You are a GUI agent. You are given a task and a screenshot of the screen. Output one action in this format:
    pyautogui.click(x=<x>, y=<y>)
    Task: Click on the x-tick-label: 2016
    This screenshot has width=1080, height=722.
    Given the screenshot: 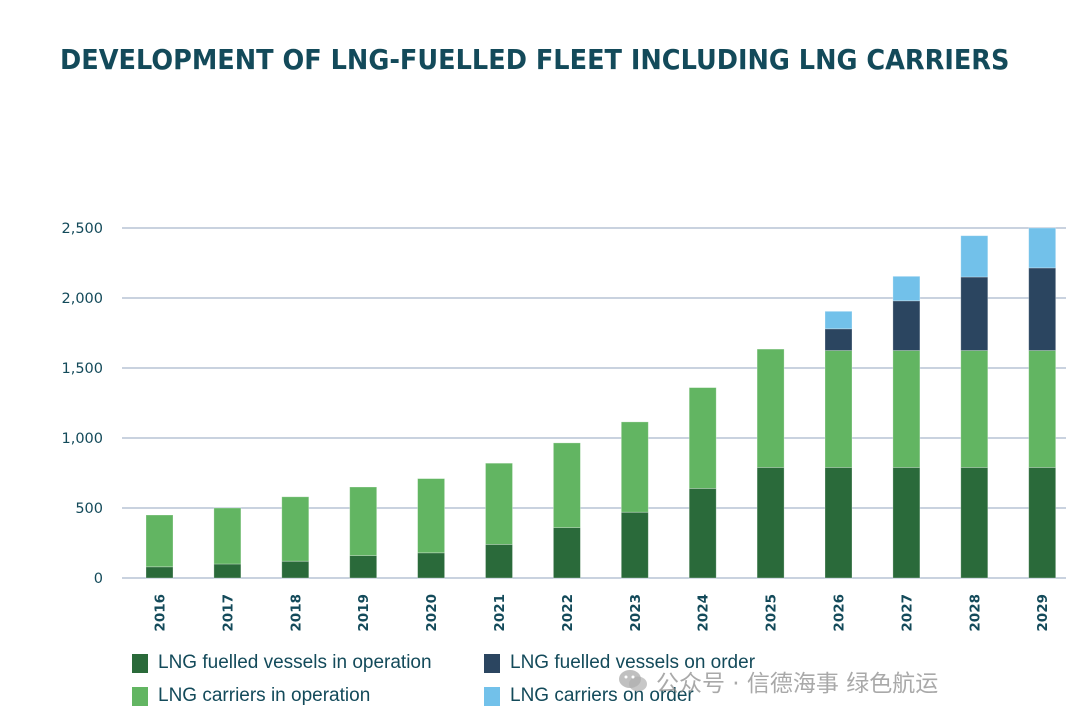 What is the action you would take?
    pyautogui.click(x=161, y=613)
    